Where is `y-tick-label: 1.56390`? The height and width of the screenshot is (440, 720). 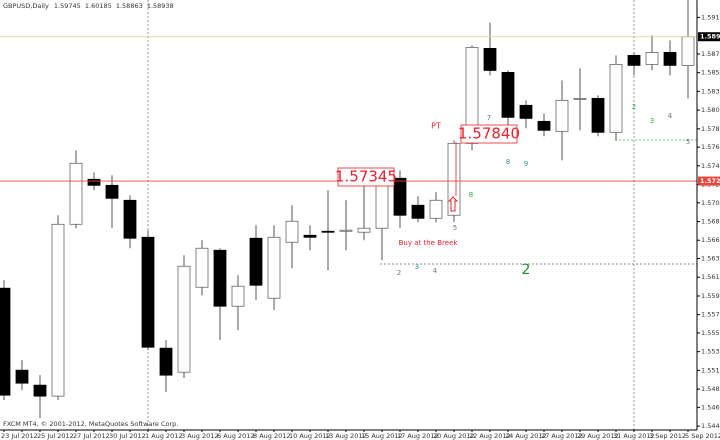 y-tick-label: 1.56390 is located at coordinates (710, 259).